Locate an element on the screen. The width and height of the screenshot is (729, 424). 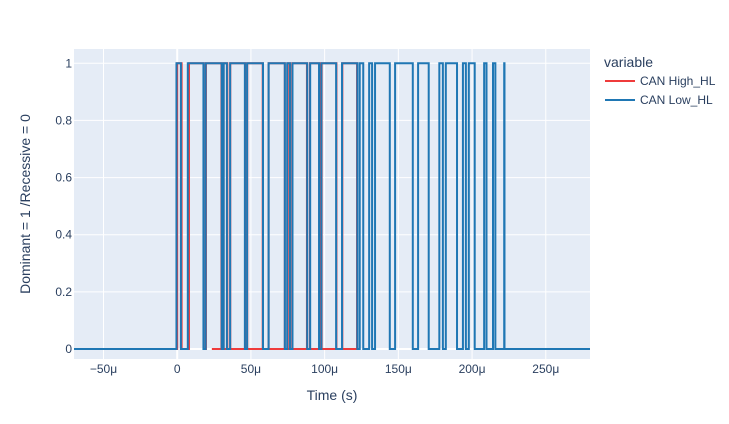
y-tick-label: 0.6 is located at coordinates (63, 178).